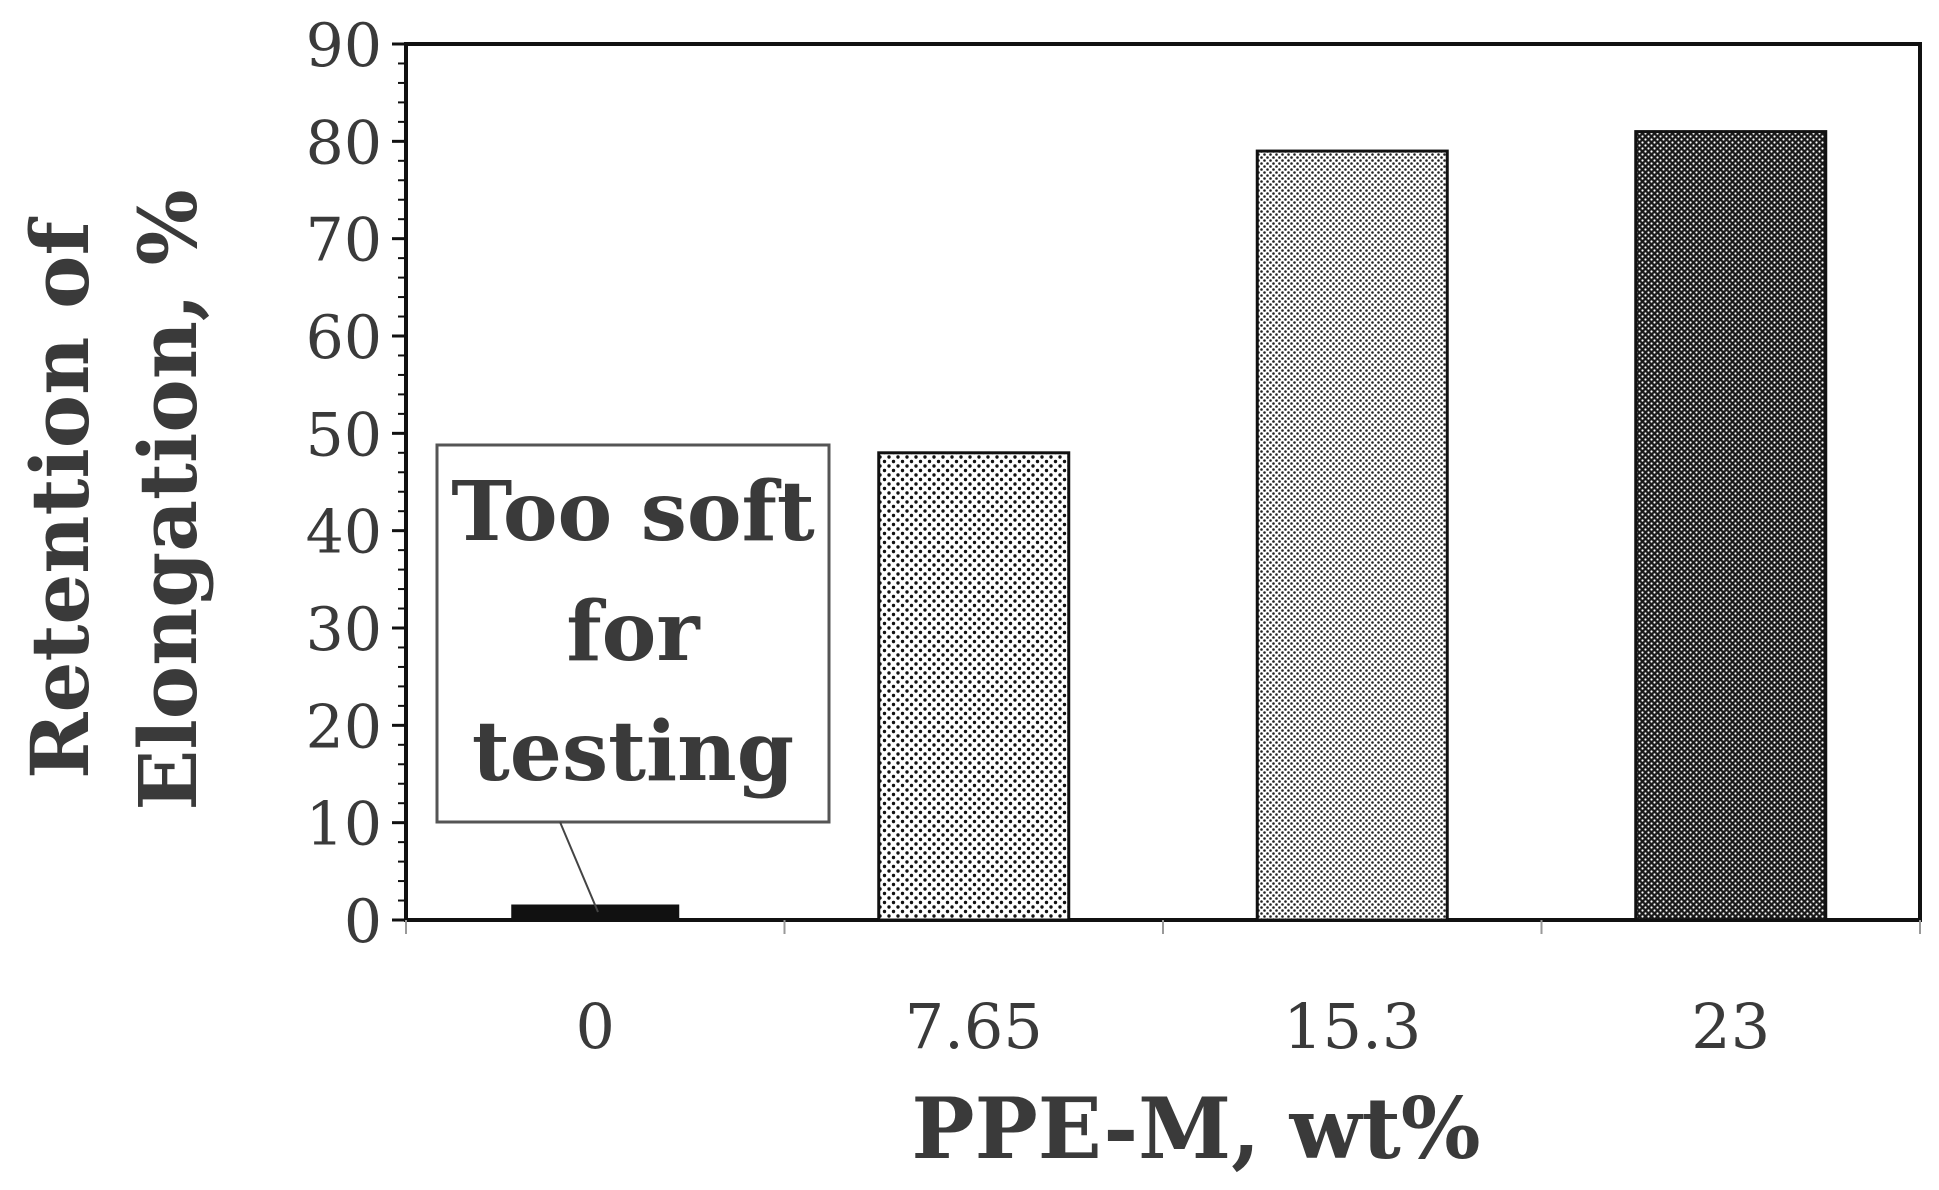  Describe the element at coordinates (344, 338) in the screenshot. I see `y-tick-label: 60` at that location.